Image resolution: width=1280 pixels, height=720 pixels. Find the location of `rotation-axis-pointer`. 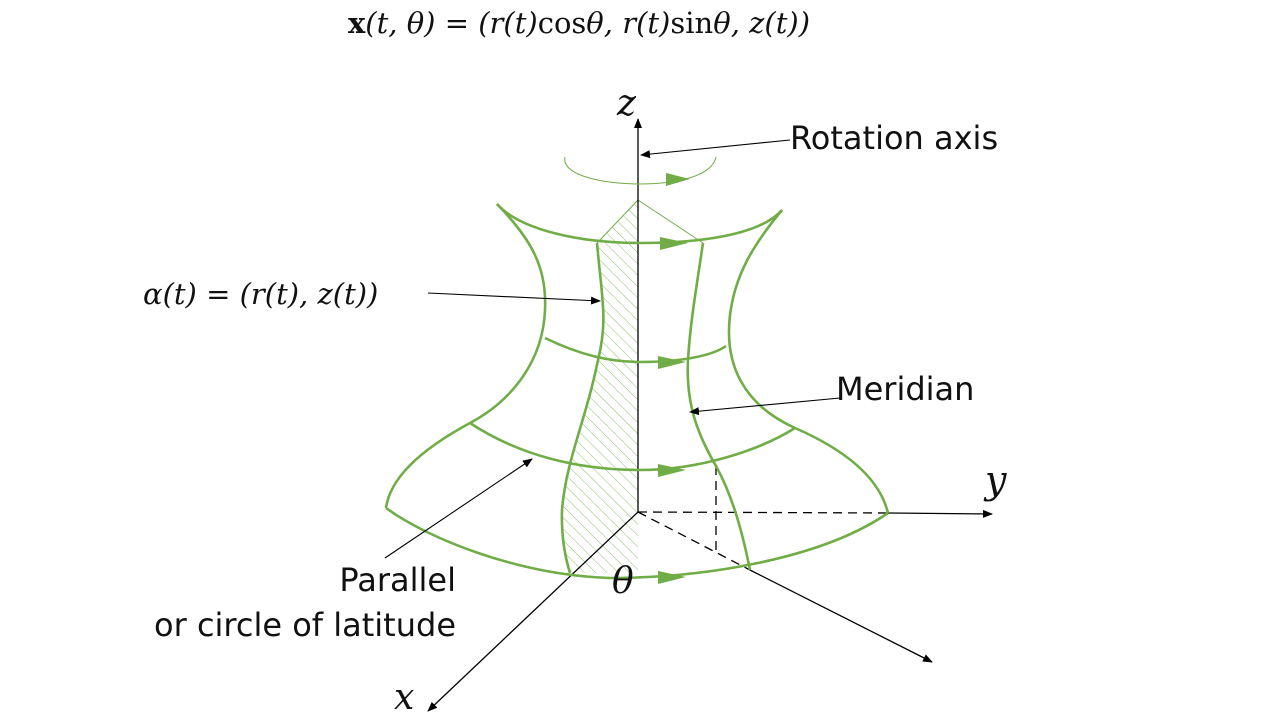

rotation-axis-pointer is located at coordinates (715, 149).